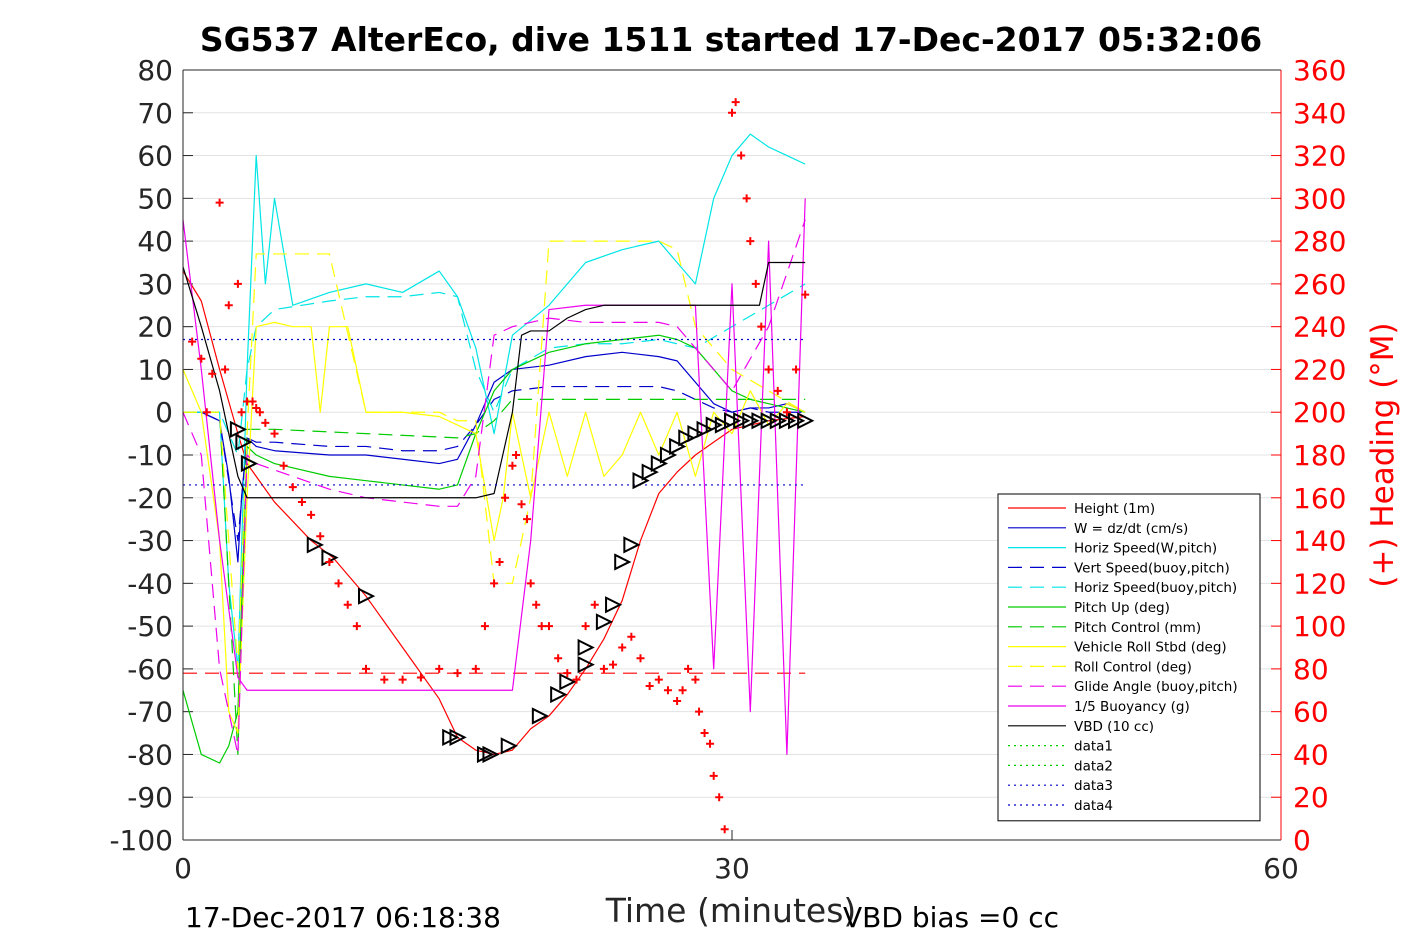  I want to click on y-right-tick-label: 40, so click(1311, 754).